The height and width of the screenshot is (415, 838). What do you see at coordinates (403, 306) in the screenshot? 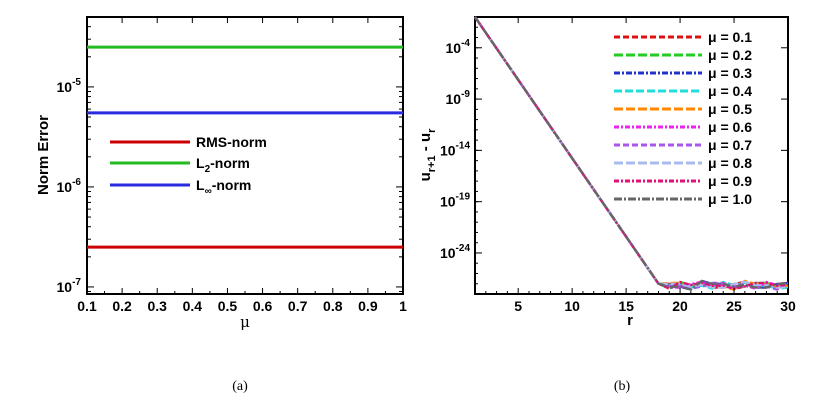
I see `chart-a-x-tick-label: 1` at bounding box center [403, 306].